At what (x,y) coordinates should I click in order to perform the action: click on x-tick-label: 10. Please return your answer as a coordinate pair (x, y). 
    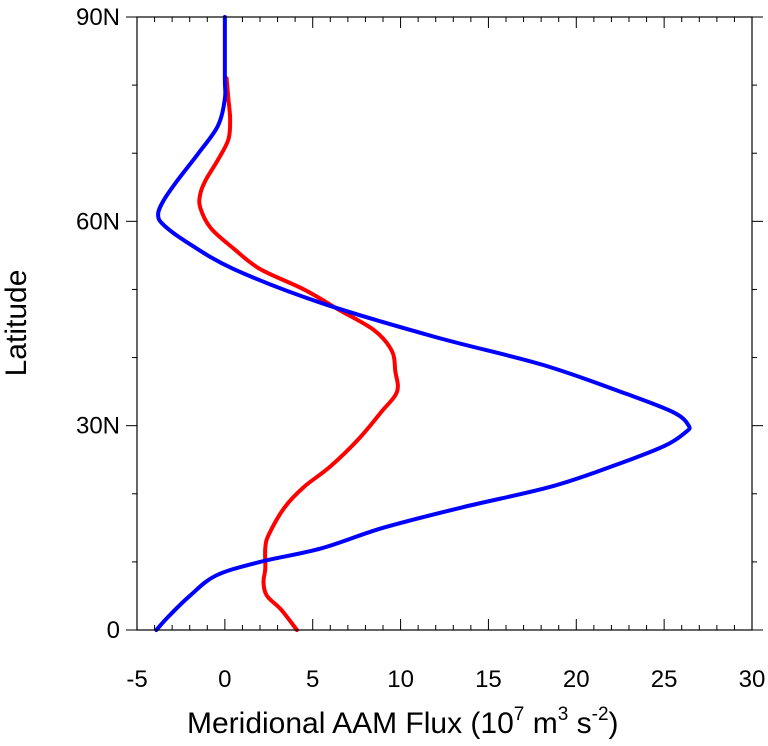
    Looking at the image, I should click on (400, 679).